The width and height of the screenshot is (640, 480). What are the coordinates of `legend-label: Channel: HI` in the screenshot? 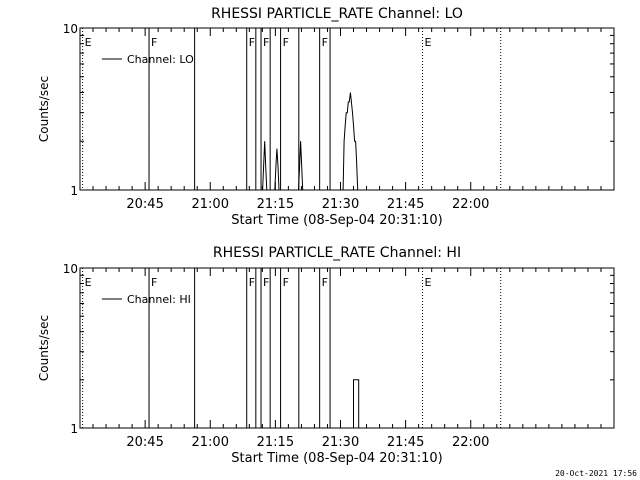 It's located at (159, 299).